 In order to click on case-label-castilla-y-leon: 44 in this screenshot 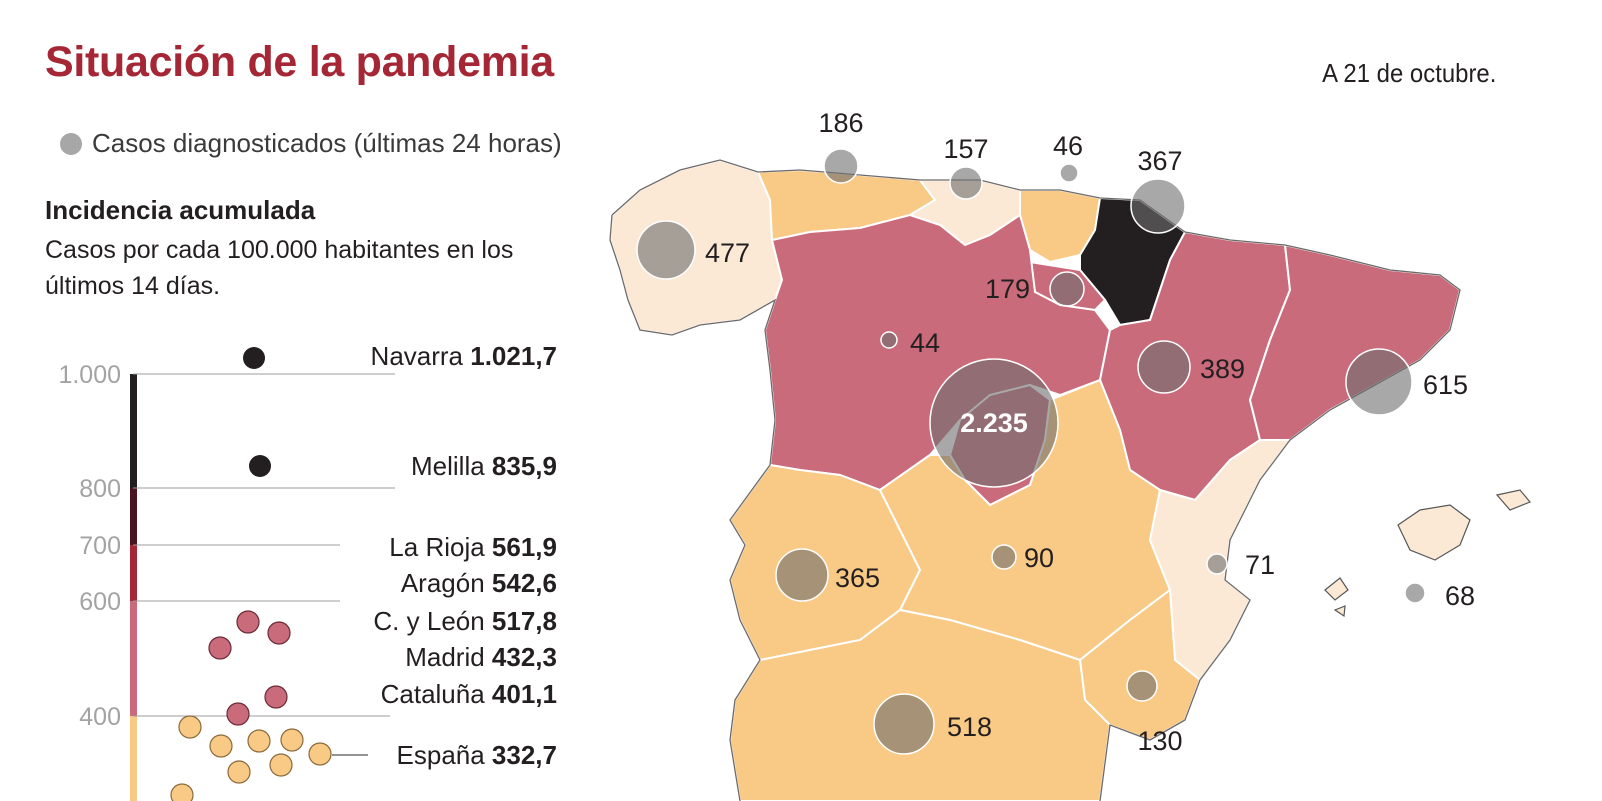, I will do `click(925, 343)`.